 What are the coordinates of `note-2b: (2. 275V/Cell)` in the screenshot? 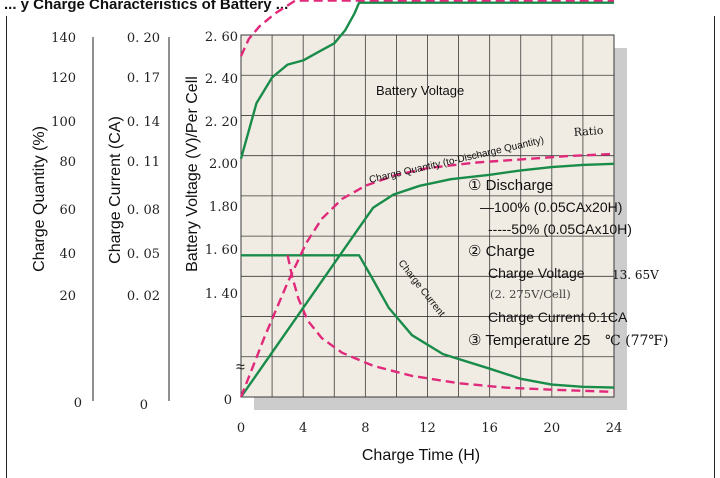 It's located at (530, 294).